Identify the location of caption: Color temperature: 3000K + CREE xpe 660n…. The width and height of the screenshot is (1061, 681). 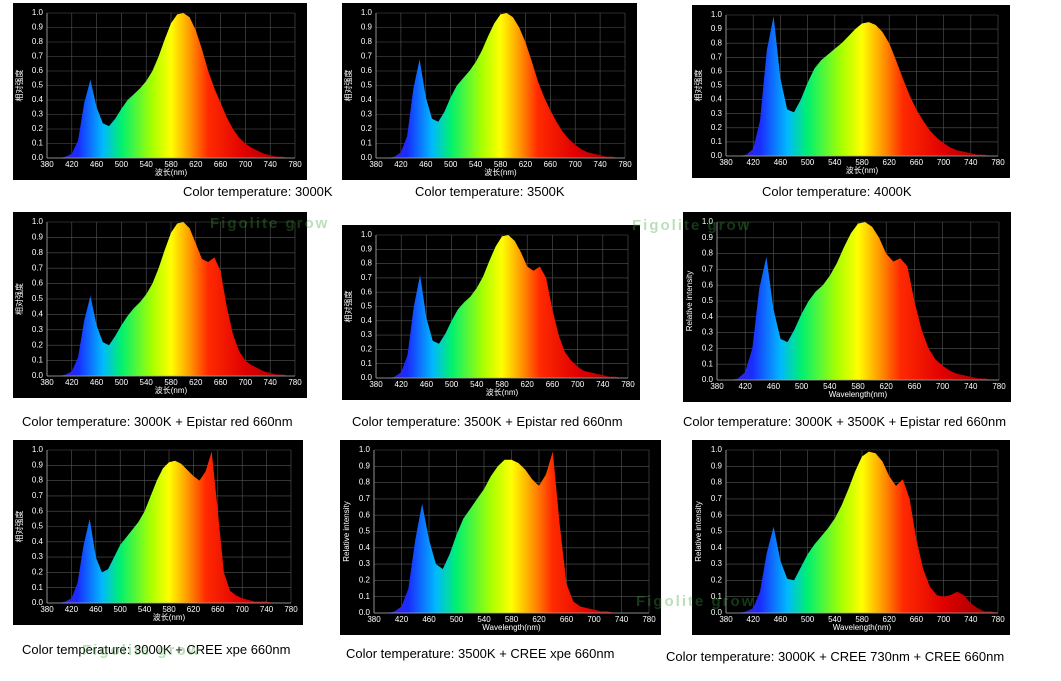
(156, 649).